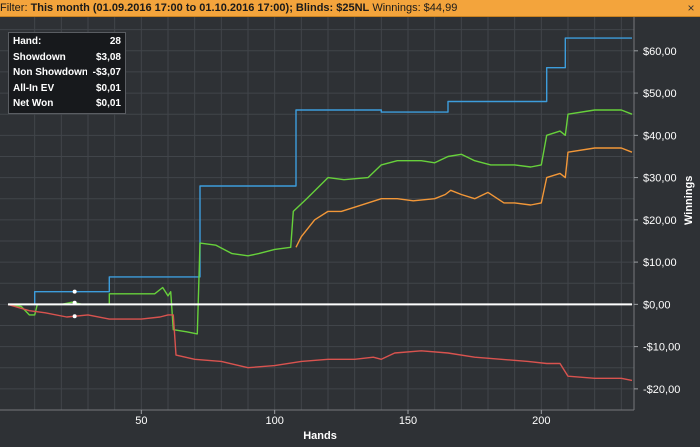  I want to click on x-tick-label: 100, so click(274, 421).